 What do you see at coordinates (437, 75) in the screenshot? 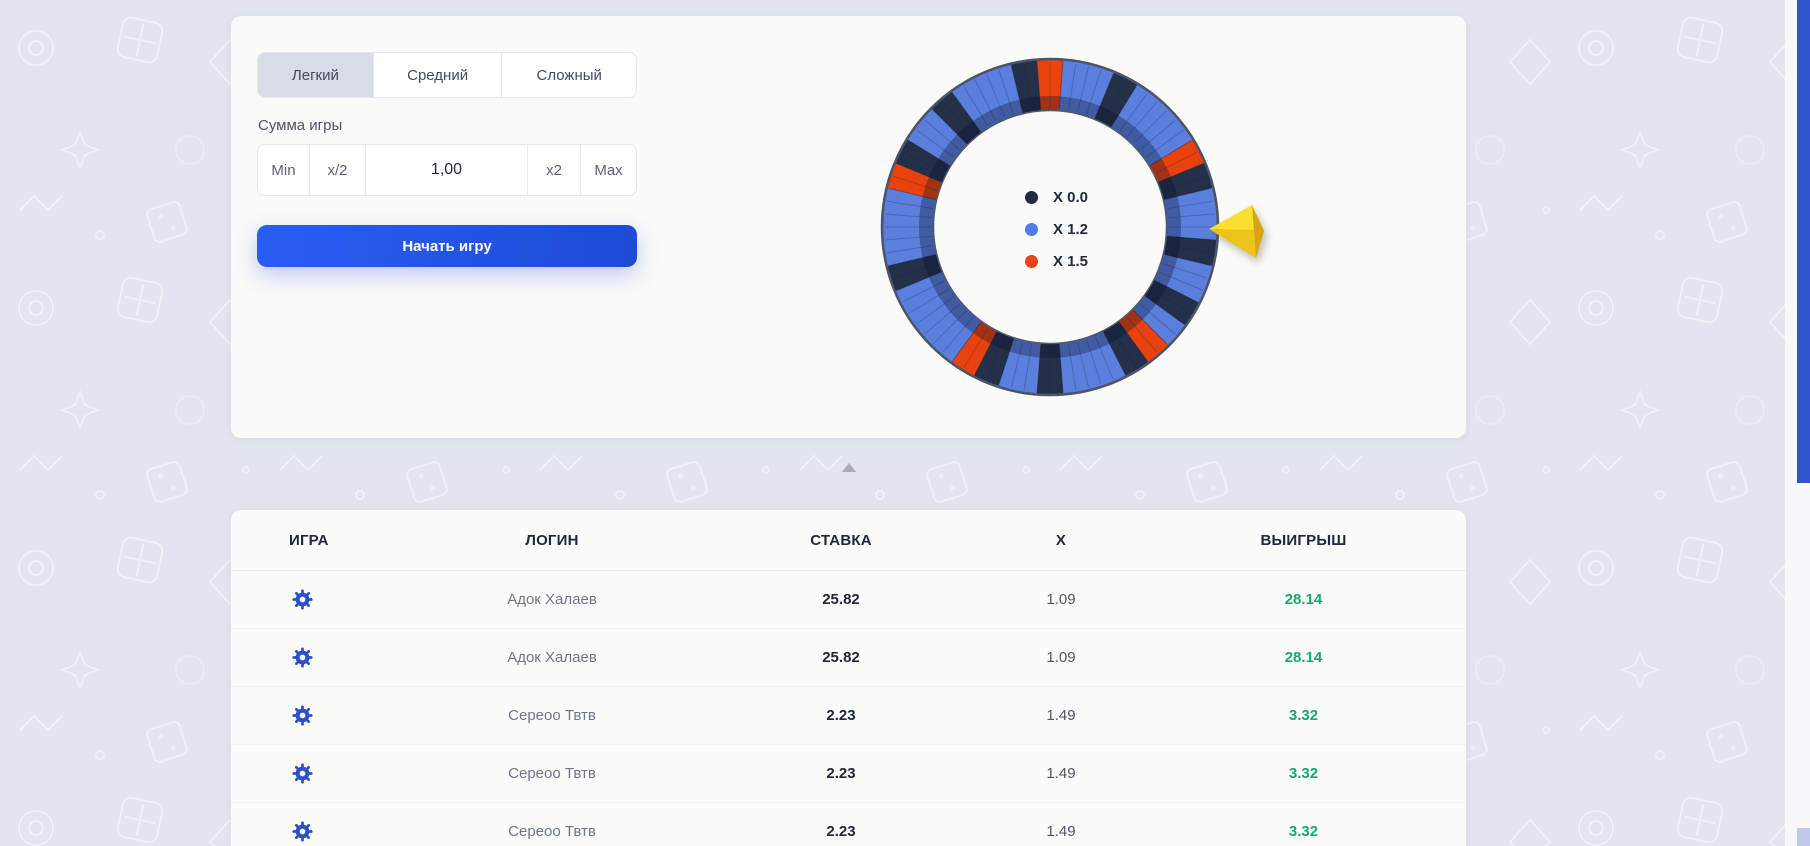
I see `difficulty-tab: Средний` at bounding box center [437, 75].